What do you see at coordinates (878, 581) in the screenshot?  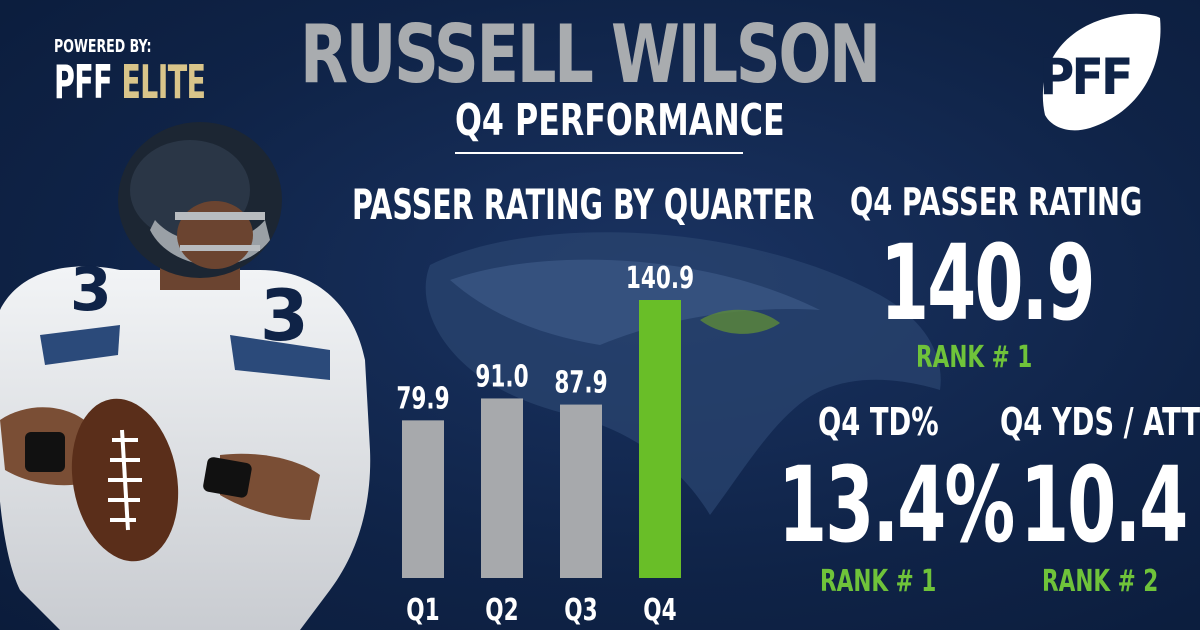 I see `stat-td-pct-rank: RANK # 1` at bounding box center [878, 581].